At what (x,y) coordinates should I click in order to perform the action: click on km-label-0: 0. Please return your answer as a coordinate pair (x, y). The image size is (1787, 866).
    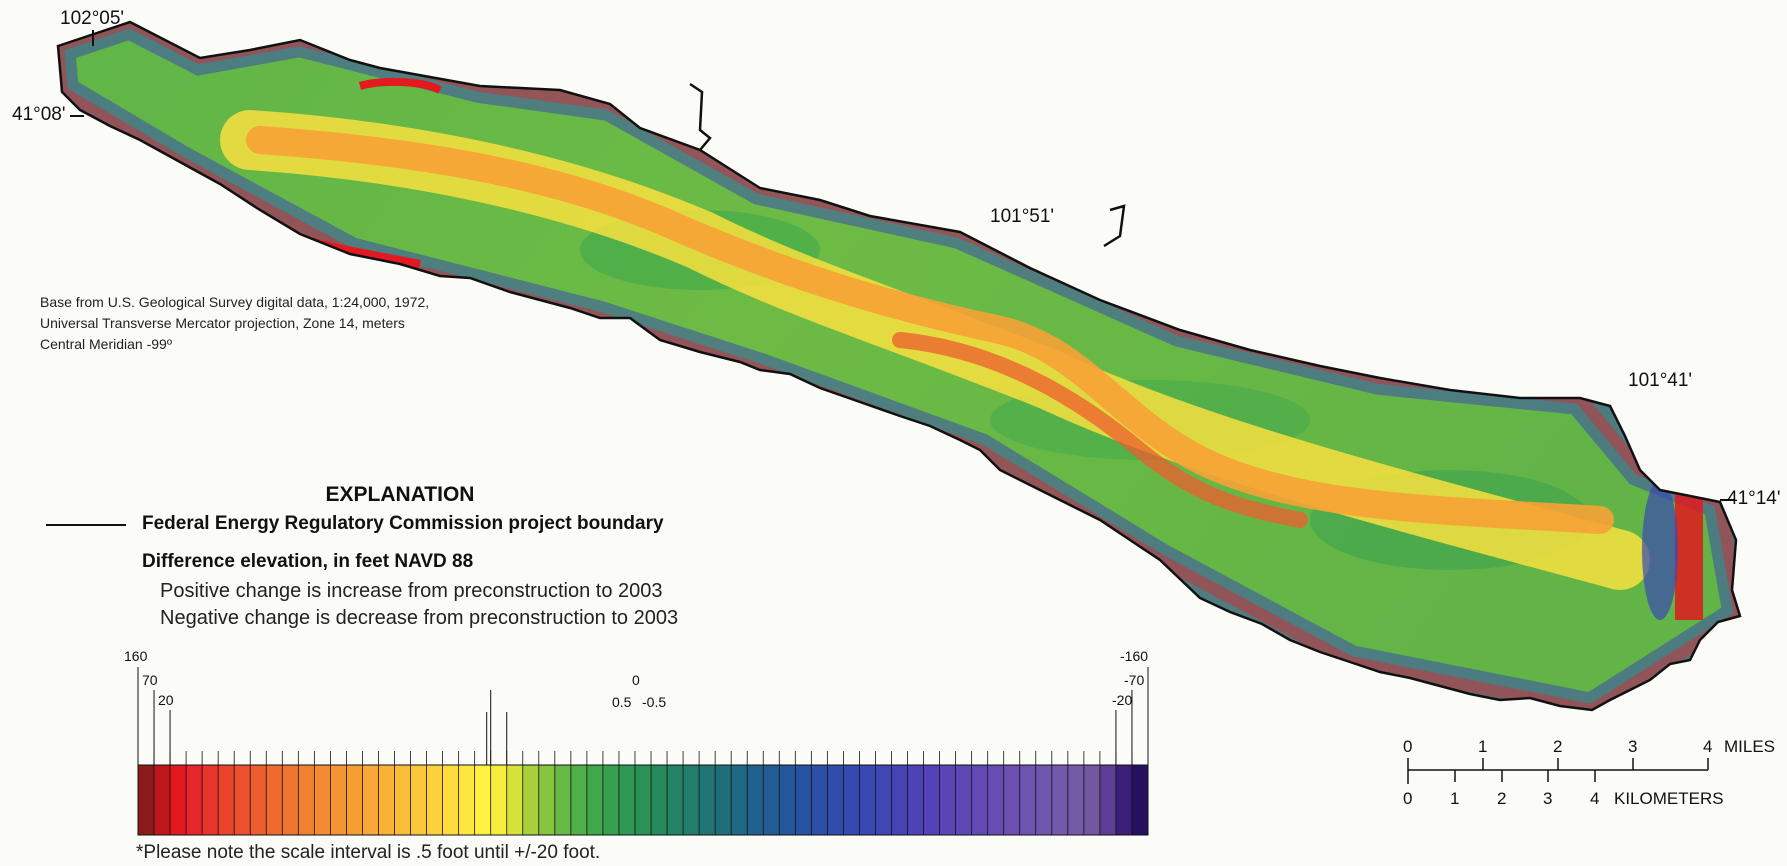
    Looking at the image, I should click on (1407, 798).